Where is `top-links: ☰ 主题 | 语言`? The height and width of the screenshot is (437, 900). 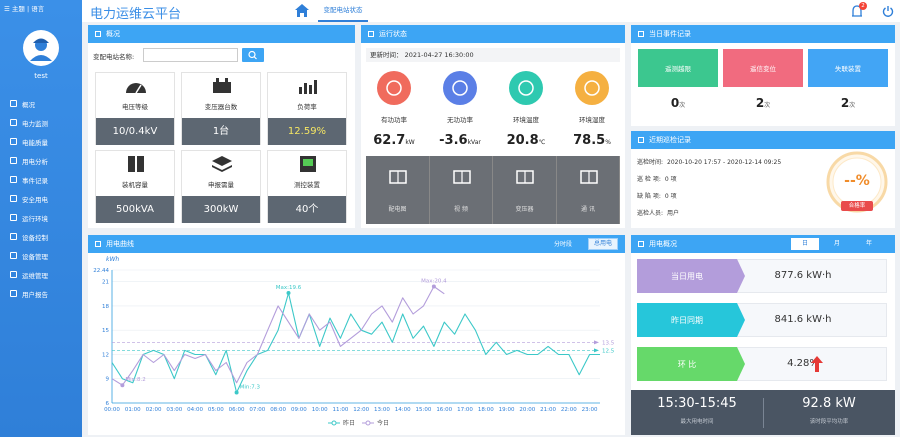
top-links: ☰ 主题 | 语言 is located at coordinates (24, 9).